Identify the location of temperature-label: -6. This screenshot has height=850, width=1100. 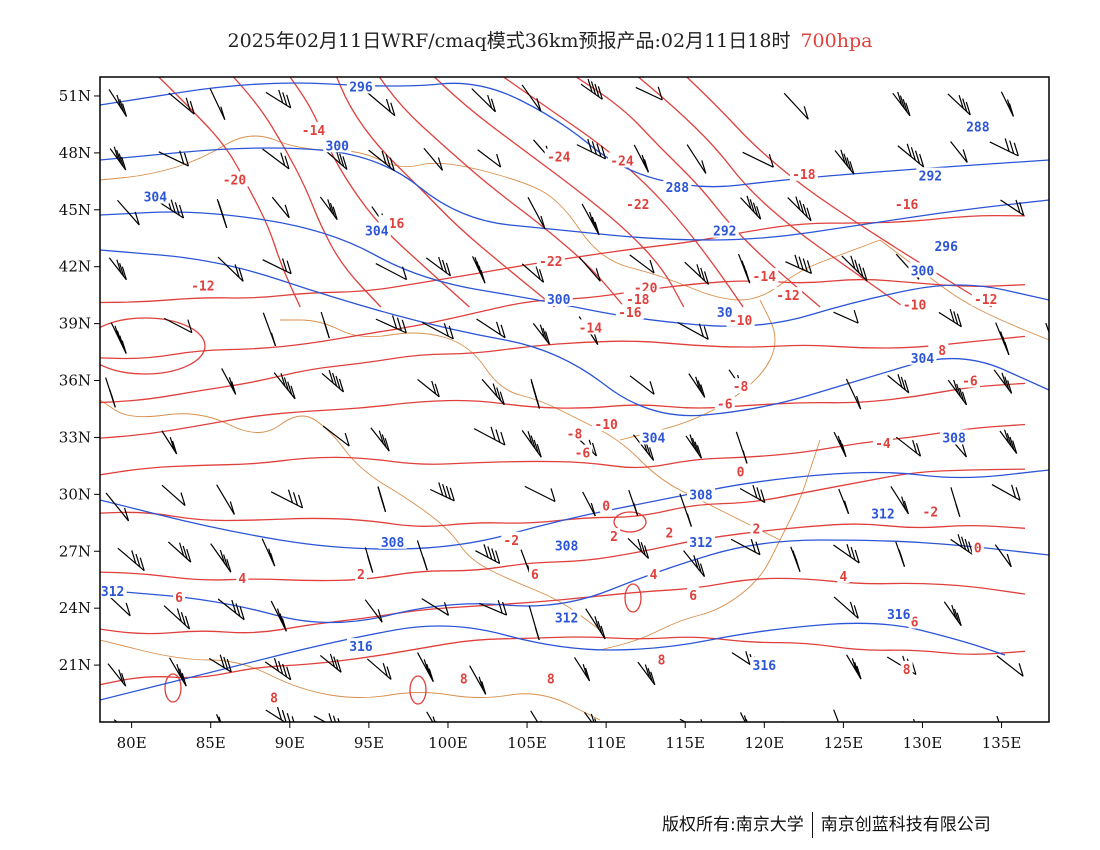
(725, 404).